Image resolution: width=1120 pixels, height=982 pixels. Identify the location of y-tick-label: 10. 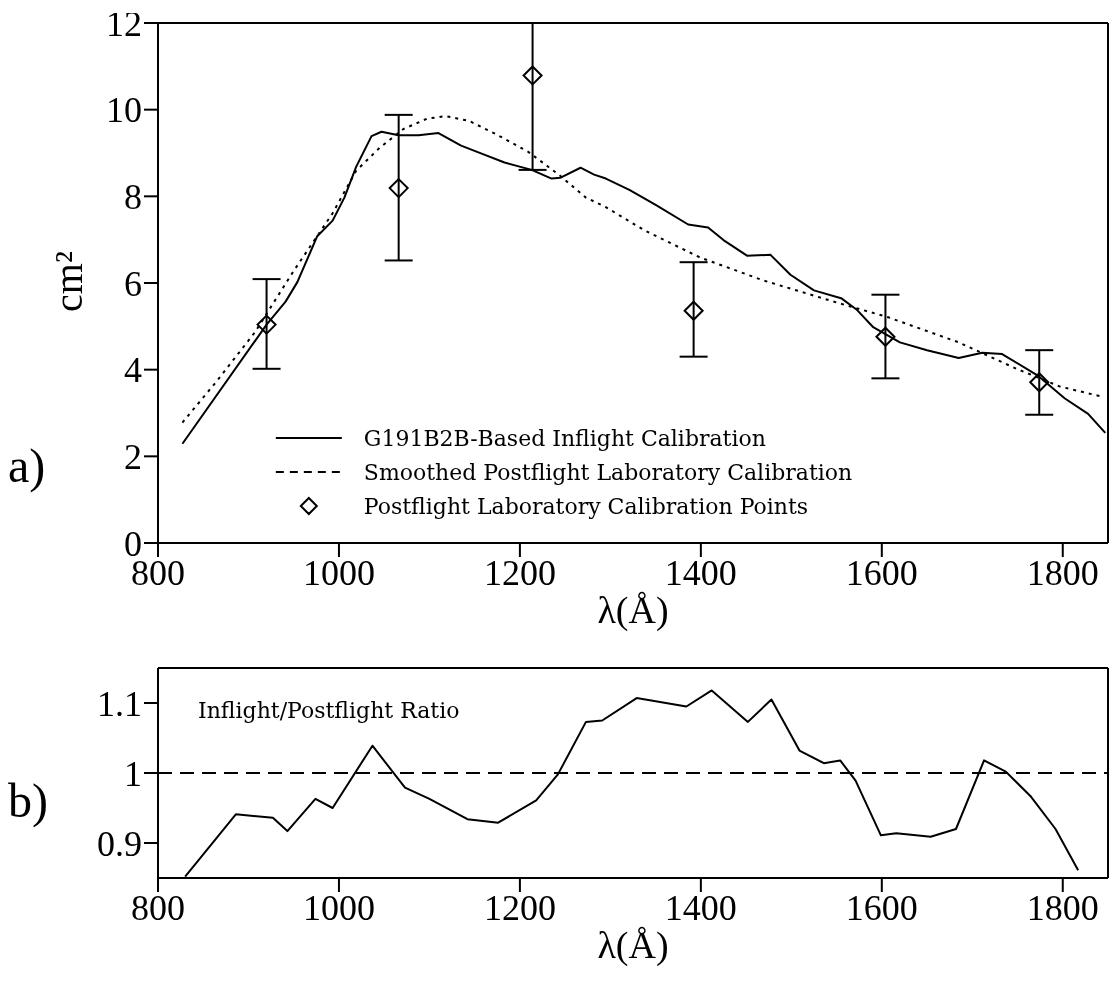
(124, 110).